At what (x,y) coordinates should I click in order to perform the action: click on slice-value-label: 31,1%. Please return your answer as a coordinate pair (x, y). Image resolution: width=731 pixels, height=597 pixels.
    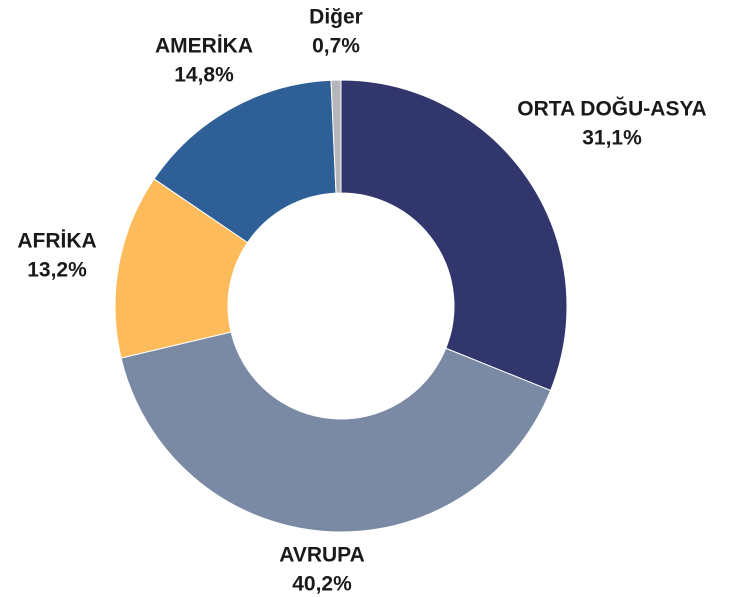
    Looking at the image, I should click on (612, 138).